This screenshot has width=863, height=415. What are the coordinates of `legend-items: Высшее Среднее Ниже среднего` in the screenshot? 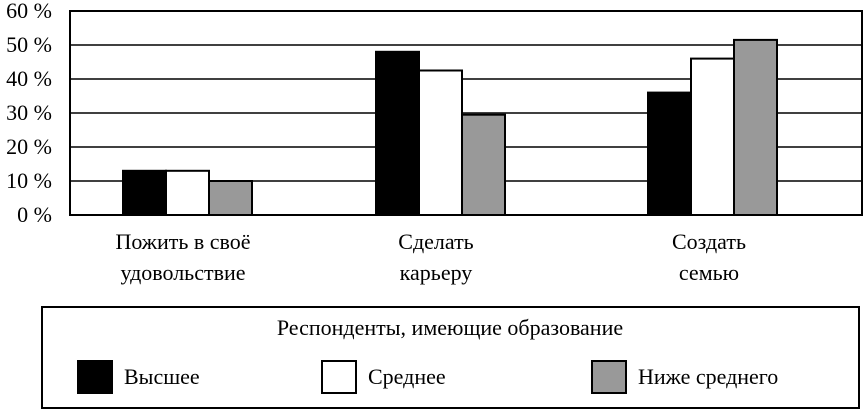 It's located at (427, 377).